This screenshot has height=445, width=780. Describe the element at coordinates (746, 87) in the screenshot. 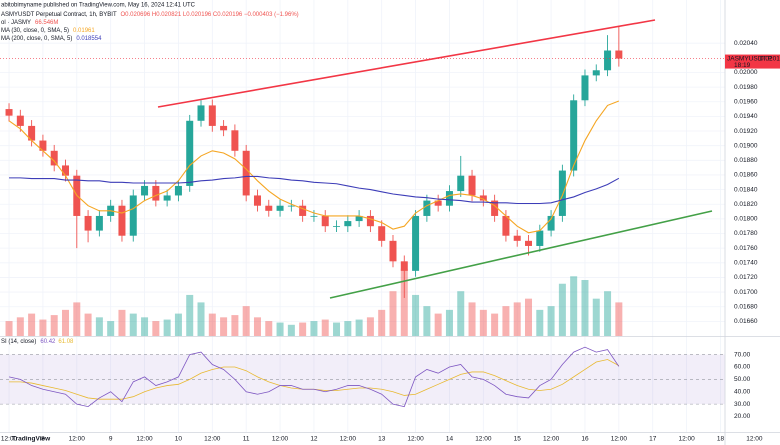

I see `y-tick-label: 0.01980` at that location.